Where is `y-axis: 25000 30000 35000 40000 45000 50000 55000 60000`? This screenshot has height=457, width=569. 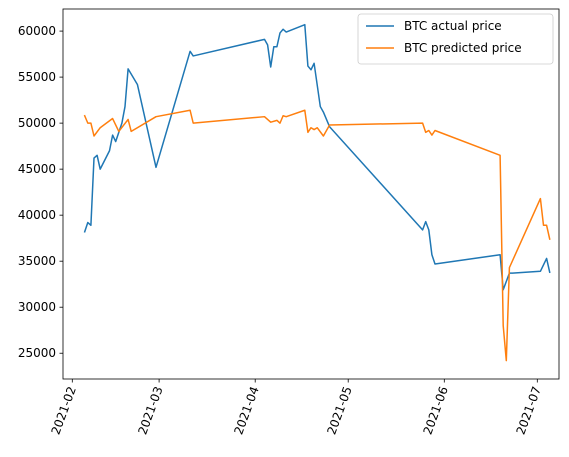 y-axis: 25000 30000 35000 40000 45000 50000 55000 60000 is located at coordinates (40, 192).